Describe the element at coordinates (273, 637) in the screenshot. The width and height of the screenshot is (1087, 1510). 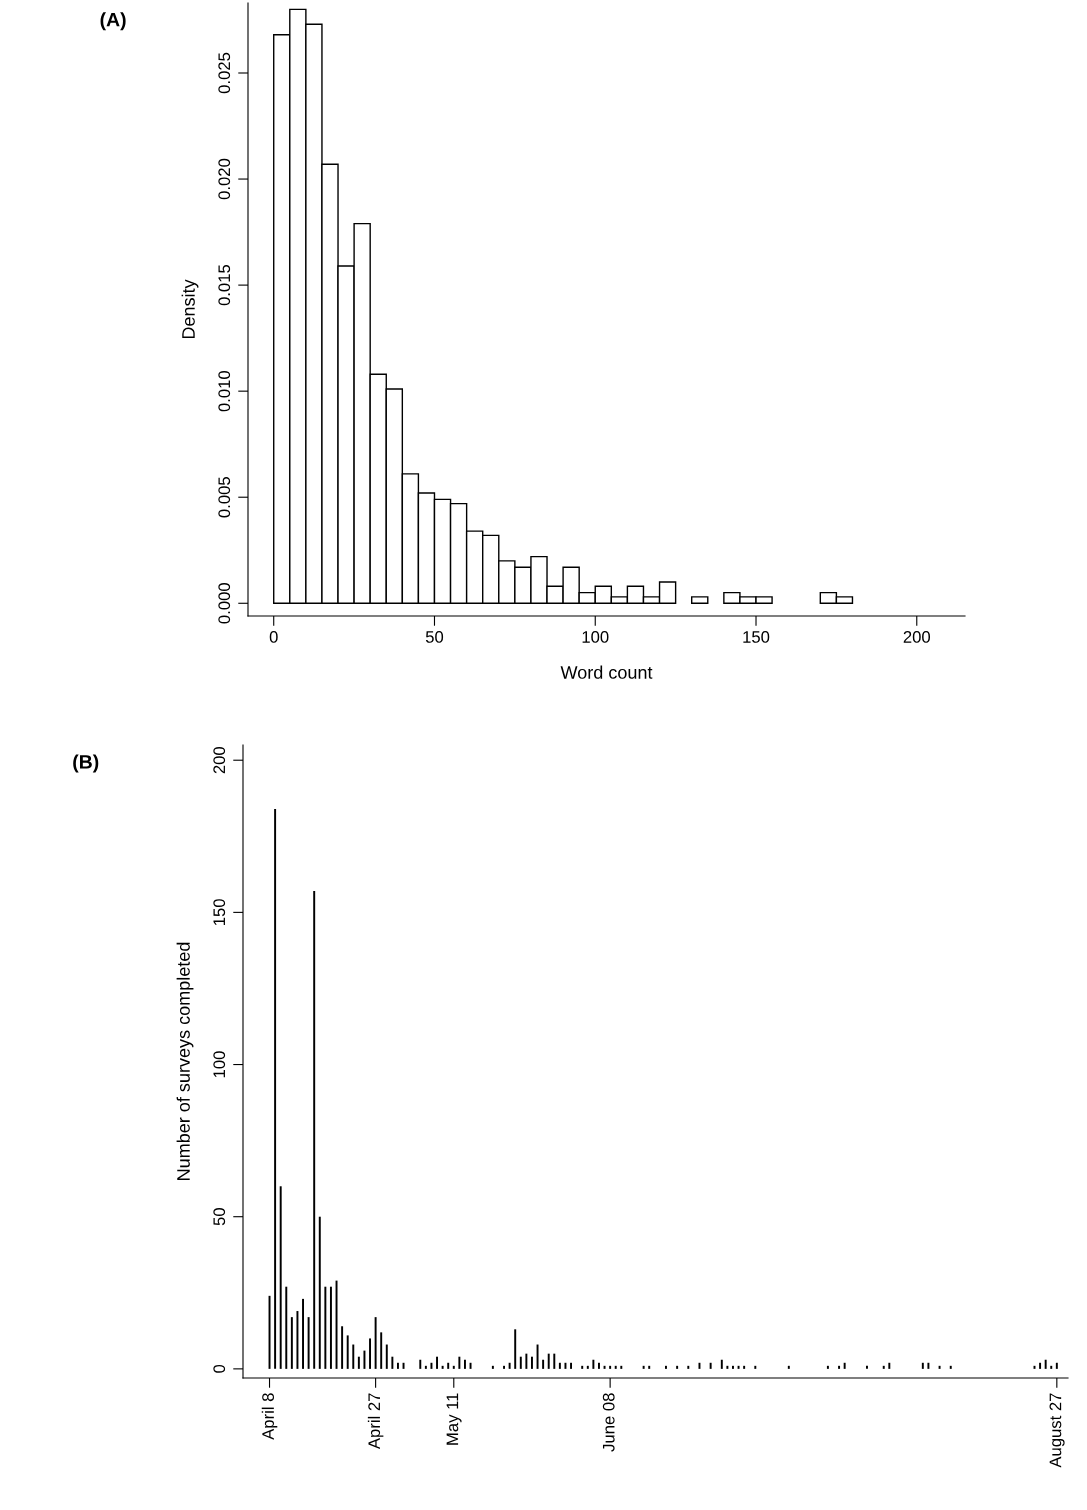
I see `x-tick-label: 0` at that location.